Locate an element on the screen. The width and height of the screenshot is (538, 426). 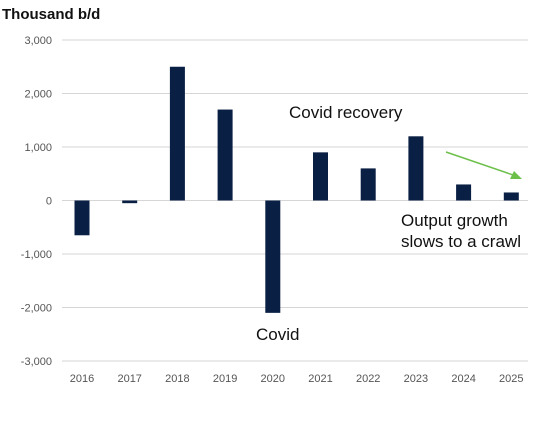
bar-2021 is located at coordinates (320, 176).